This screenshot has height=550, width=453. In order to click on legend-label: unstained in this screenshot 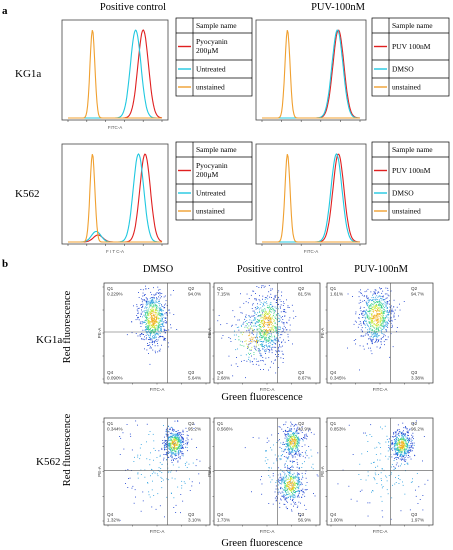, I will do `click(406, 87)`.